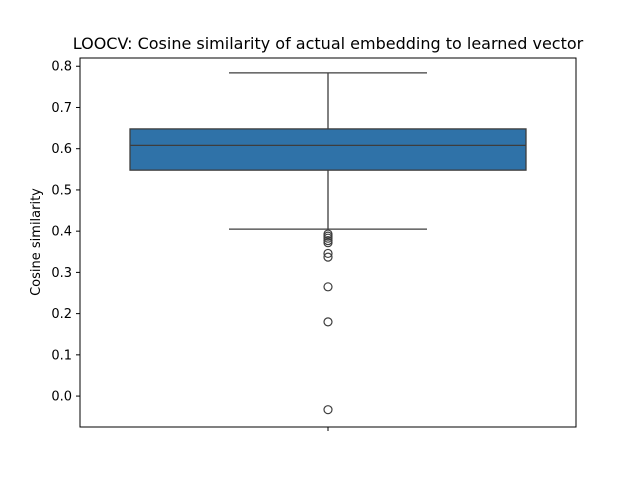  What do you see at coordinates (61, 67) in the screenshot?
I see `y-tick-label: 0.8` at bounding box center [61, 67].